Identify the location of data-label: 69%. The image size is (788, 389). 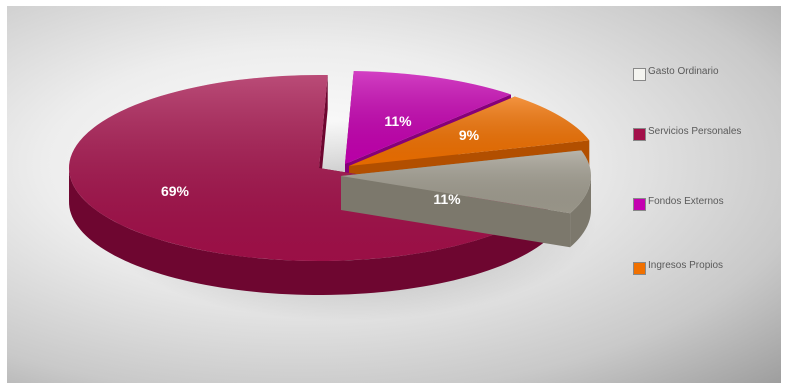
(175, 191).